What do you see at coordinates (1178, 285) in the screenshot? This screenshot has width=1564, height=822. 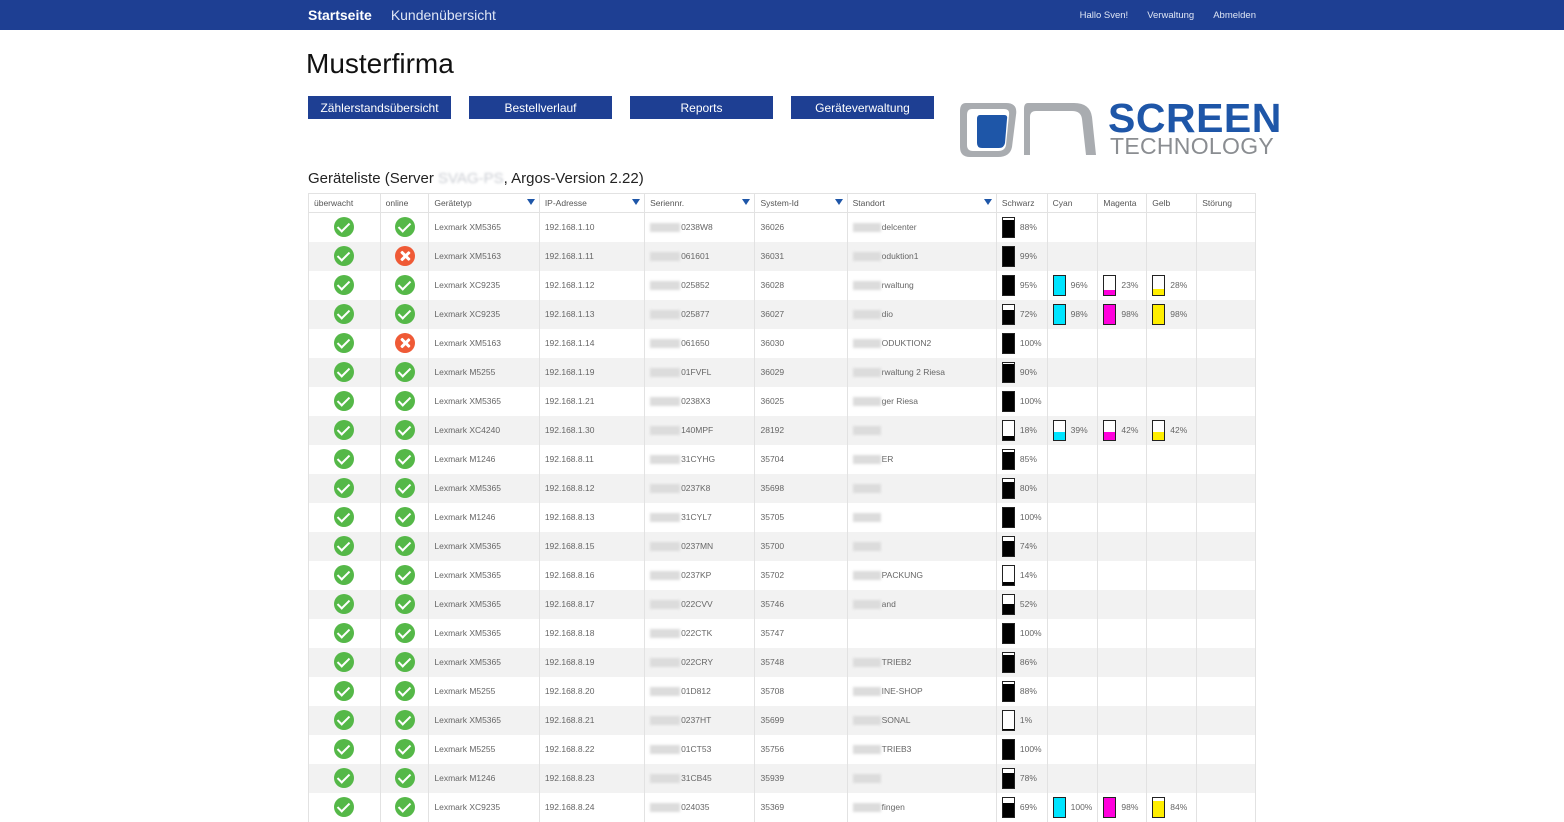 I see `toner-percent: 28%` at bounding box center [1178, 285].